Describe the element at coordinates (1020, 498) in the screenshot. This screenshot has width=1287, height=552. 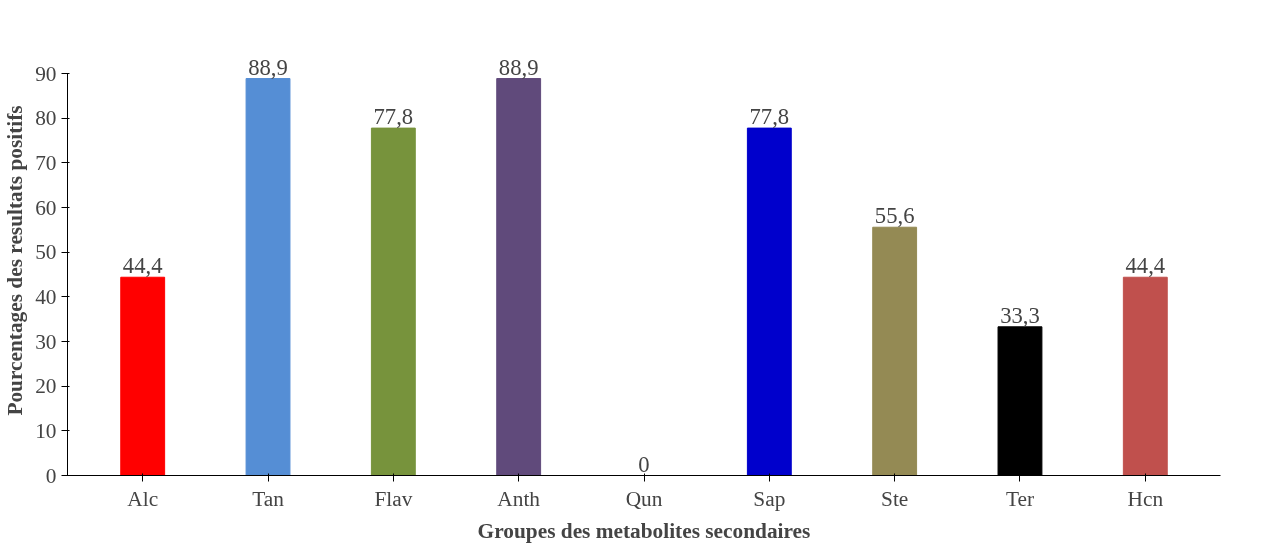
I see `x-tick-label: Ter` at that location.